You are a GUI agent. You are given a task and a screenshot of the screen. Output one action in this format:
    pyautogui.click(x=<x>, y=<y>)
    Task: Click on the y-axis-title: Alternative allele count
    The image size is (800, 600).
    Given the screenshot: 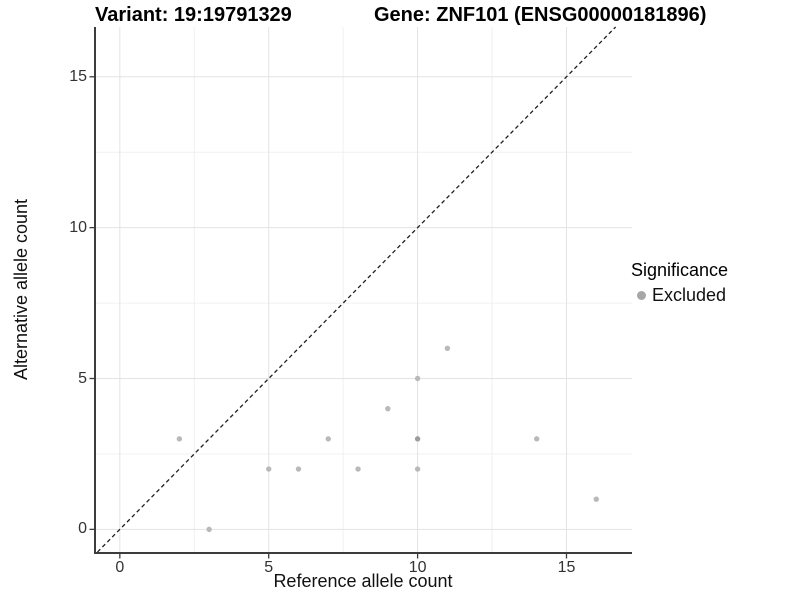 What is the action you would take?
    pyautogui.click(x=21, y=289)
    